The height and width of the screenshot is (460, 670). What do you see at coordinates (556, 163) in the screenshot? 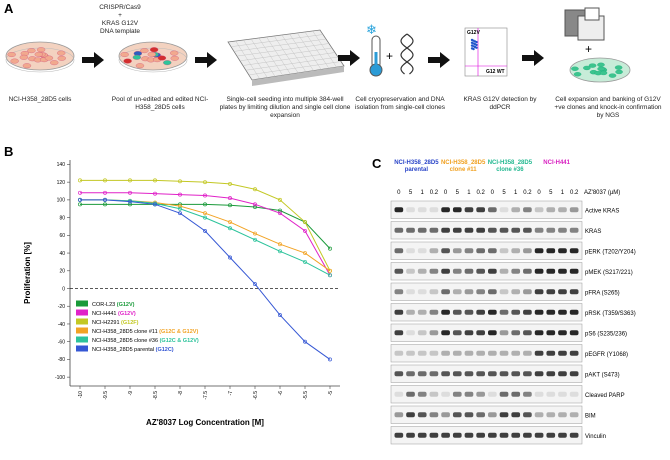
I see `group-label: NCI-H441` at bounding box center [556, 163].